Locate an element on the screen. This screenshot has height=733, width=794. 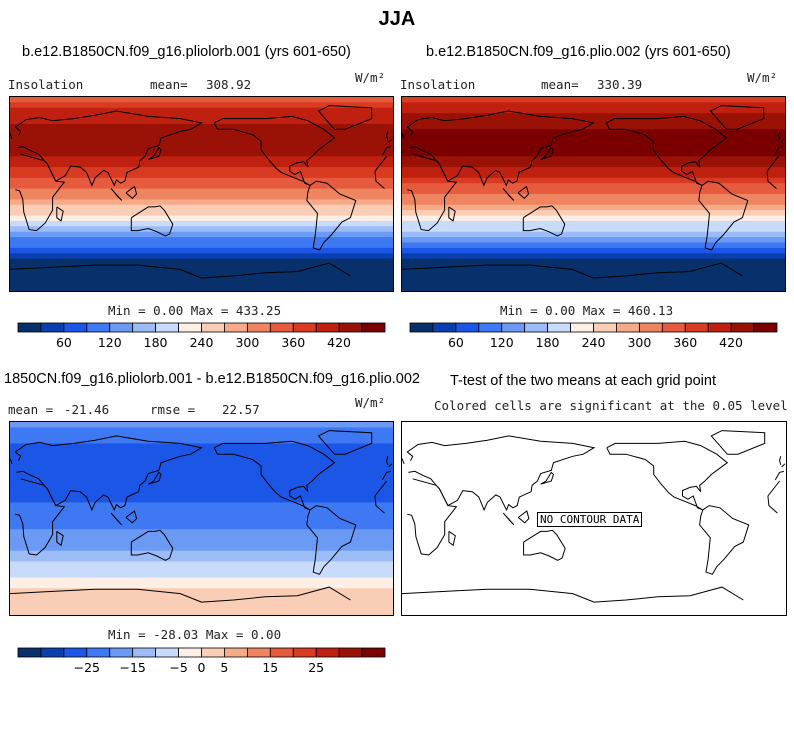
panel4-no-contour-data-label: NO CONTOUR DATA is located at coordinates (590, 519).